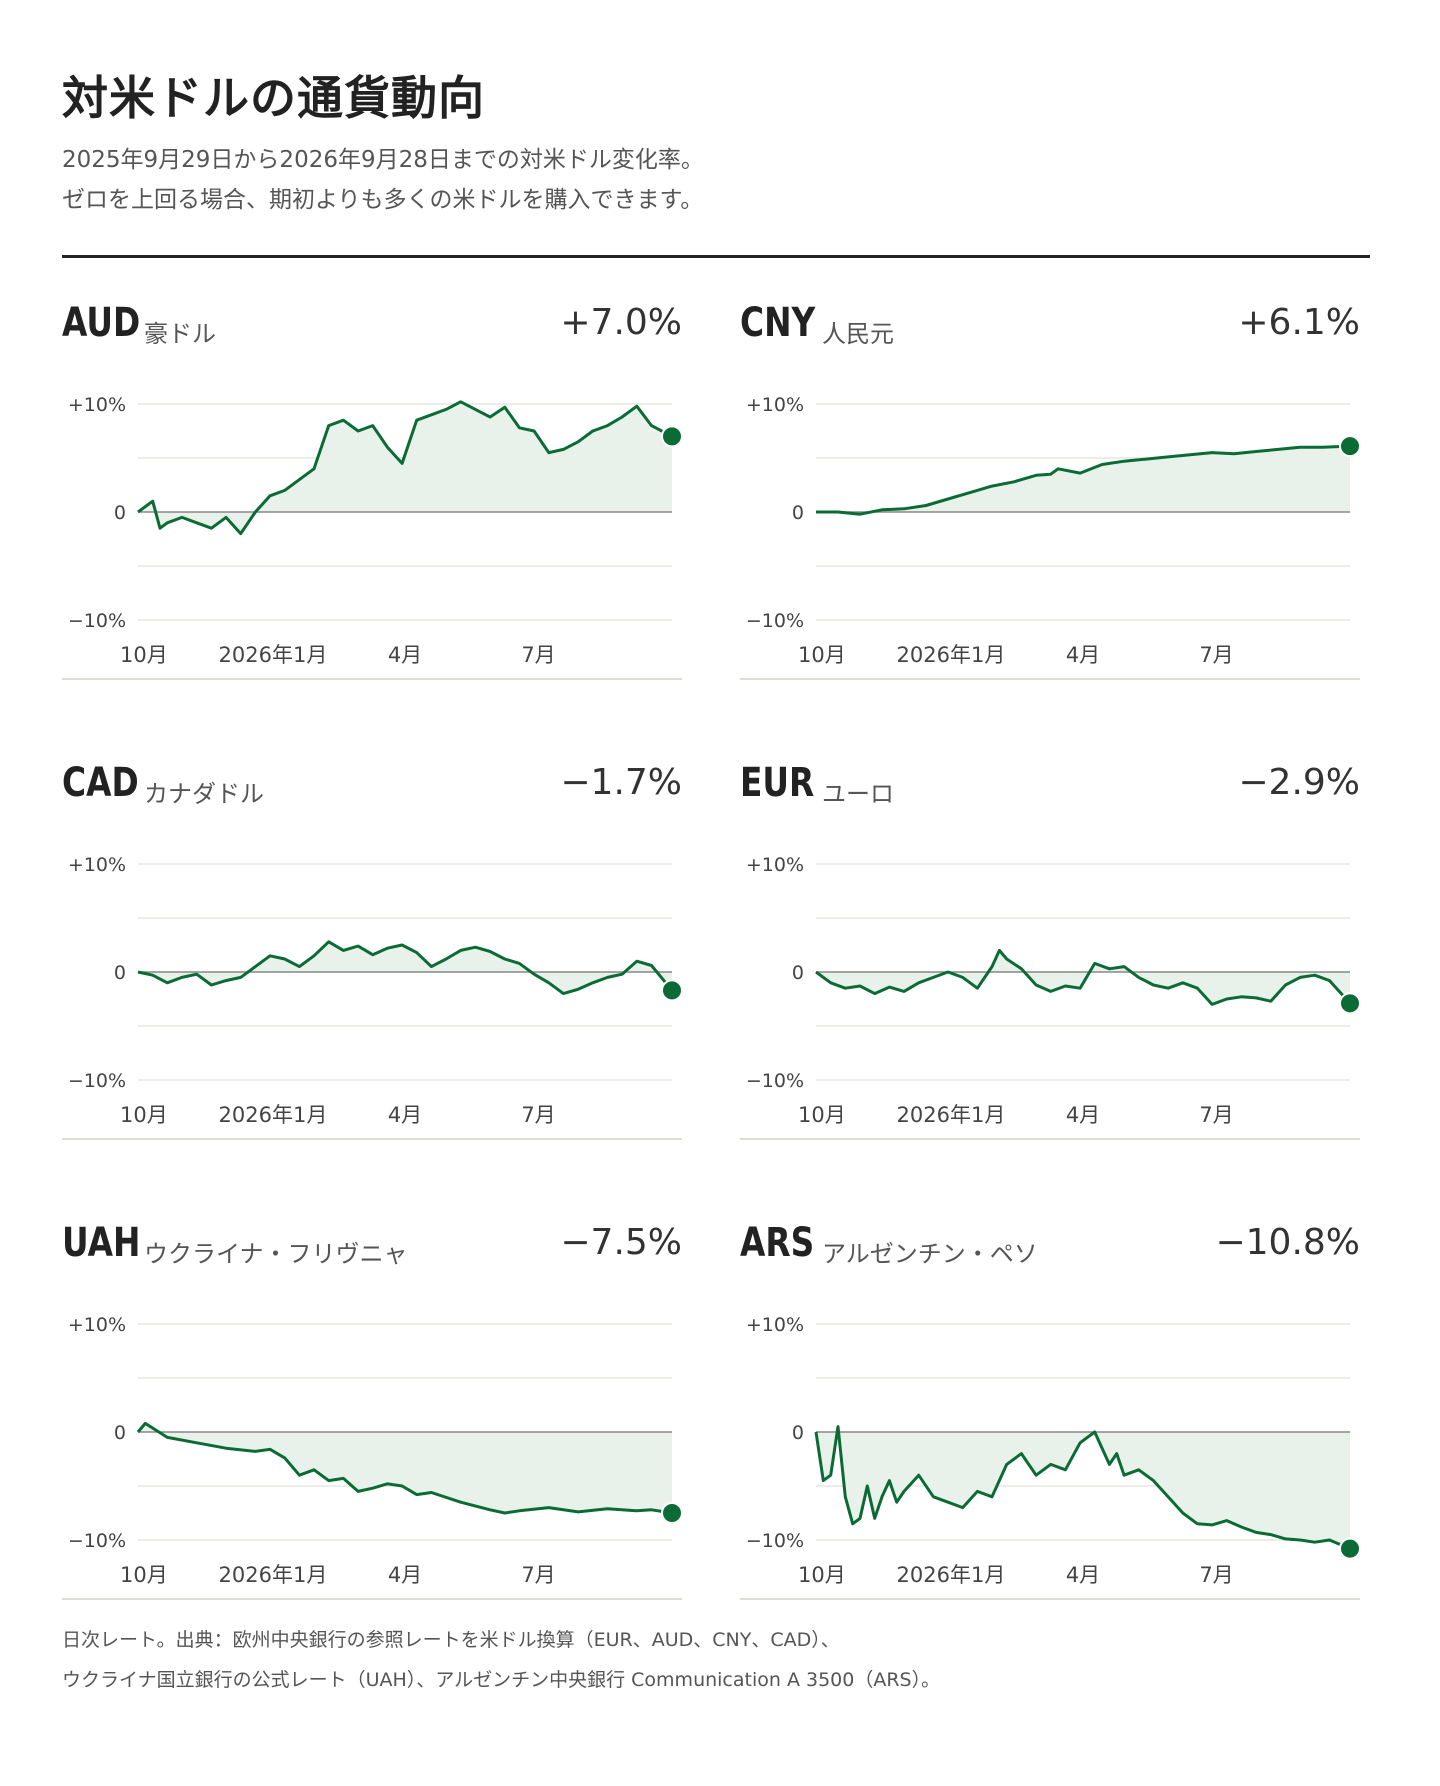 The width and height of the screenshot is (1440, 1786). What do you see at coordinates (276, 1254) in the screenshot?
I see `currency-name: ウクライナ・フリヴニャ` at bounding box center [276, 1254].